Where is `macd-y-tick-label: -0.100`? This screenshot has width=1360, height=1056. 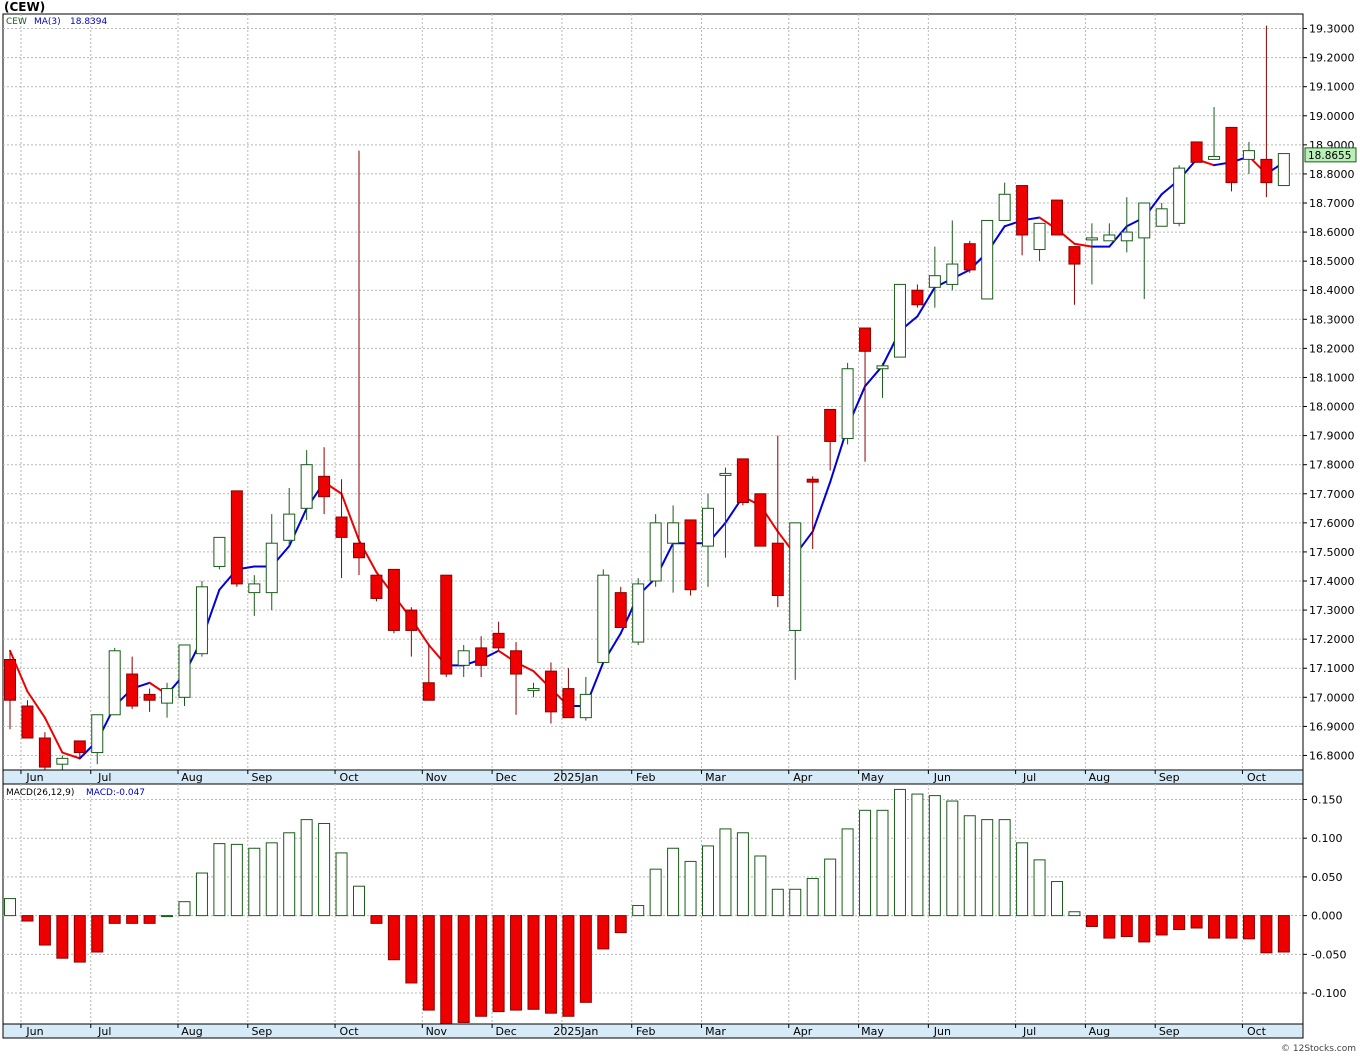 macd-y-tick-label: -0.100 is located at coordinates (1328, 993).